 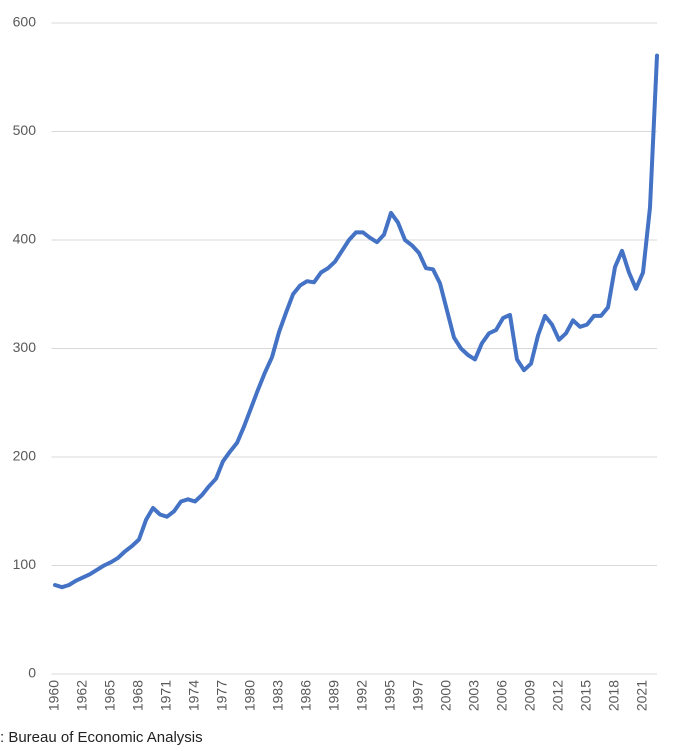 What do you see at coordinates (194, 695) in the screenshot?
I see `x-tick-label: 1974` at bounding box center [194, 695].